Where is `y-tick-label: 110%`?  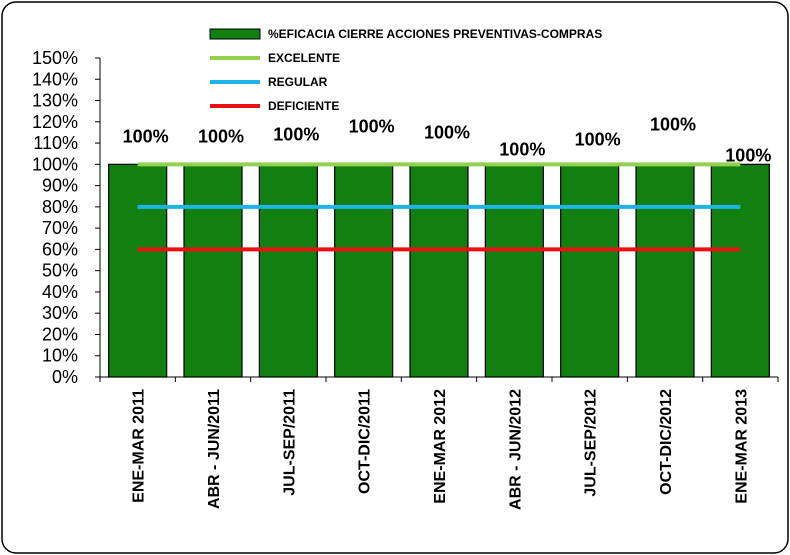 y-tick-label: 110% is located at coordinates (55, 143).